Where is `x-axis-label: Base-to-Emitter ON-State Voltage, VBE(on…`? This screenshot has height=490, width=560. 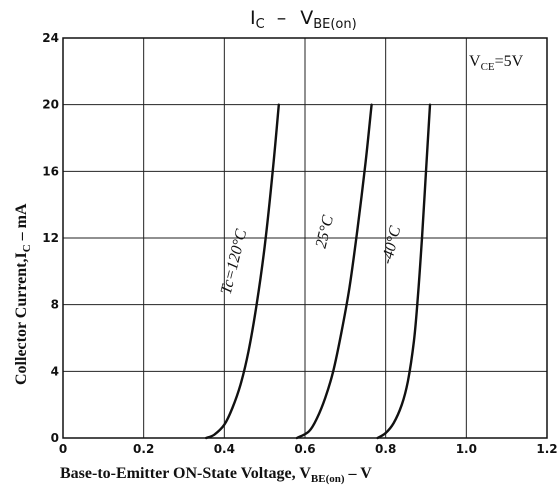
x-axis-label: Base-to-Emitter ON-State Voltage, VBE(on… is located at coordinates (216, 475).